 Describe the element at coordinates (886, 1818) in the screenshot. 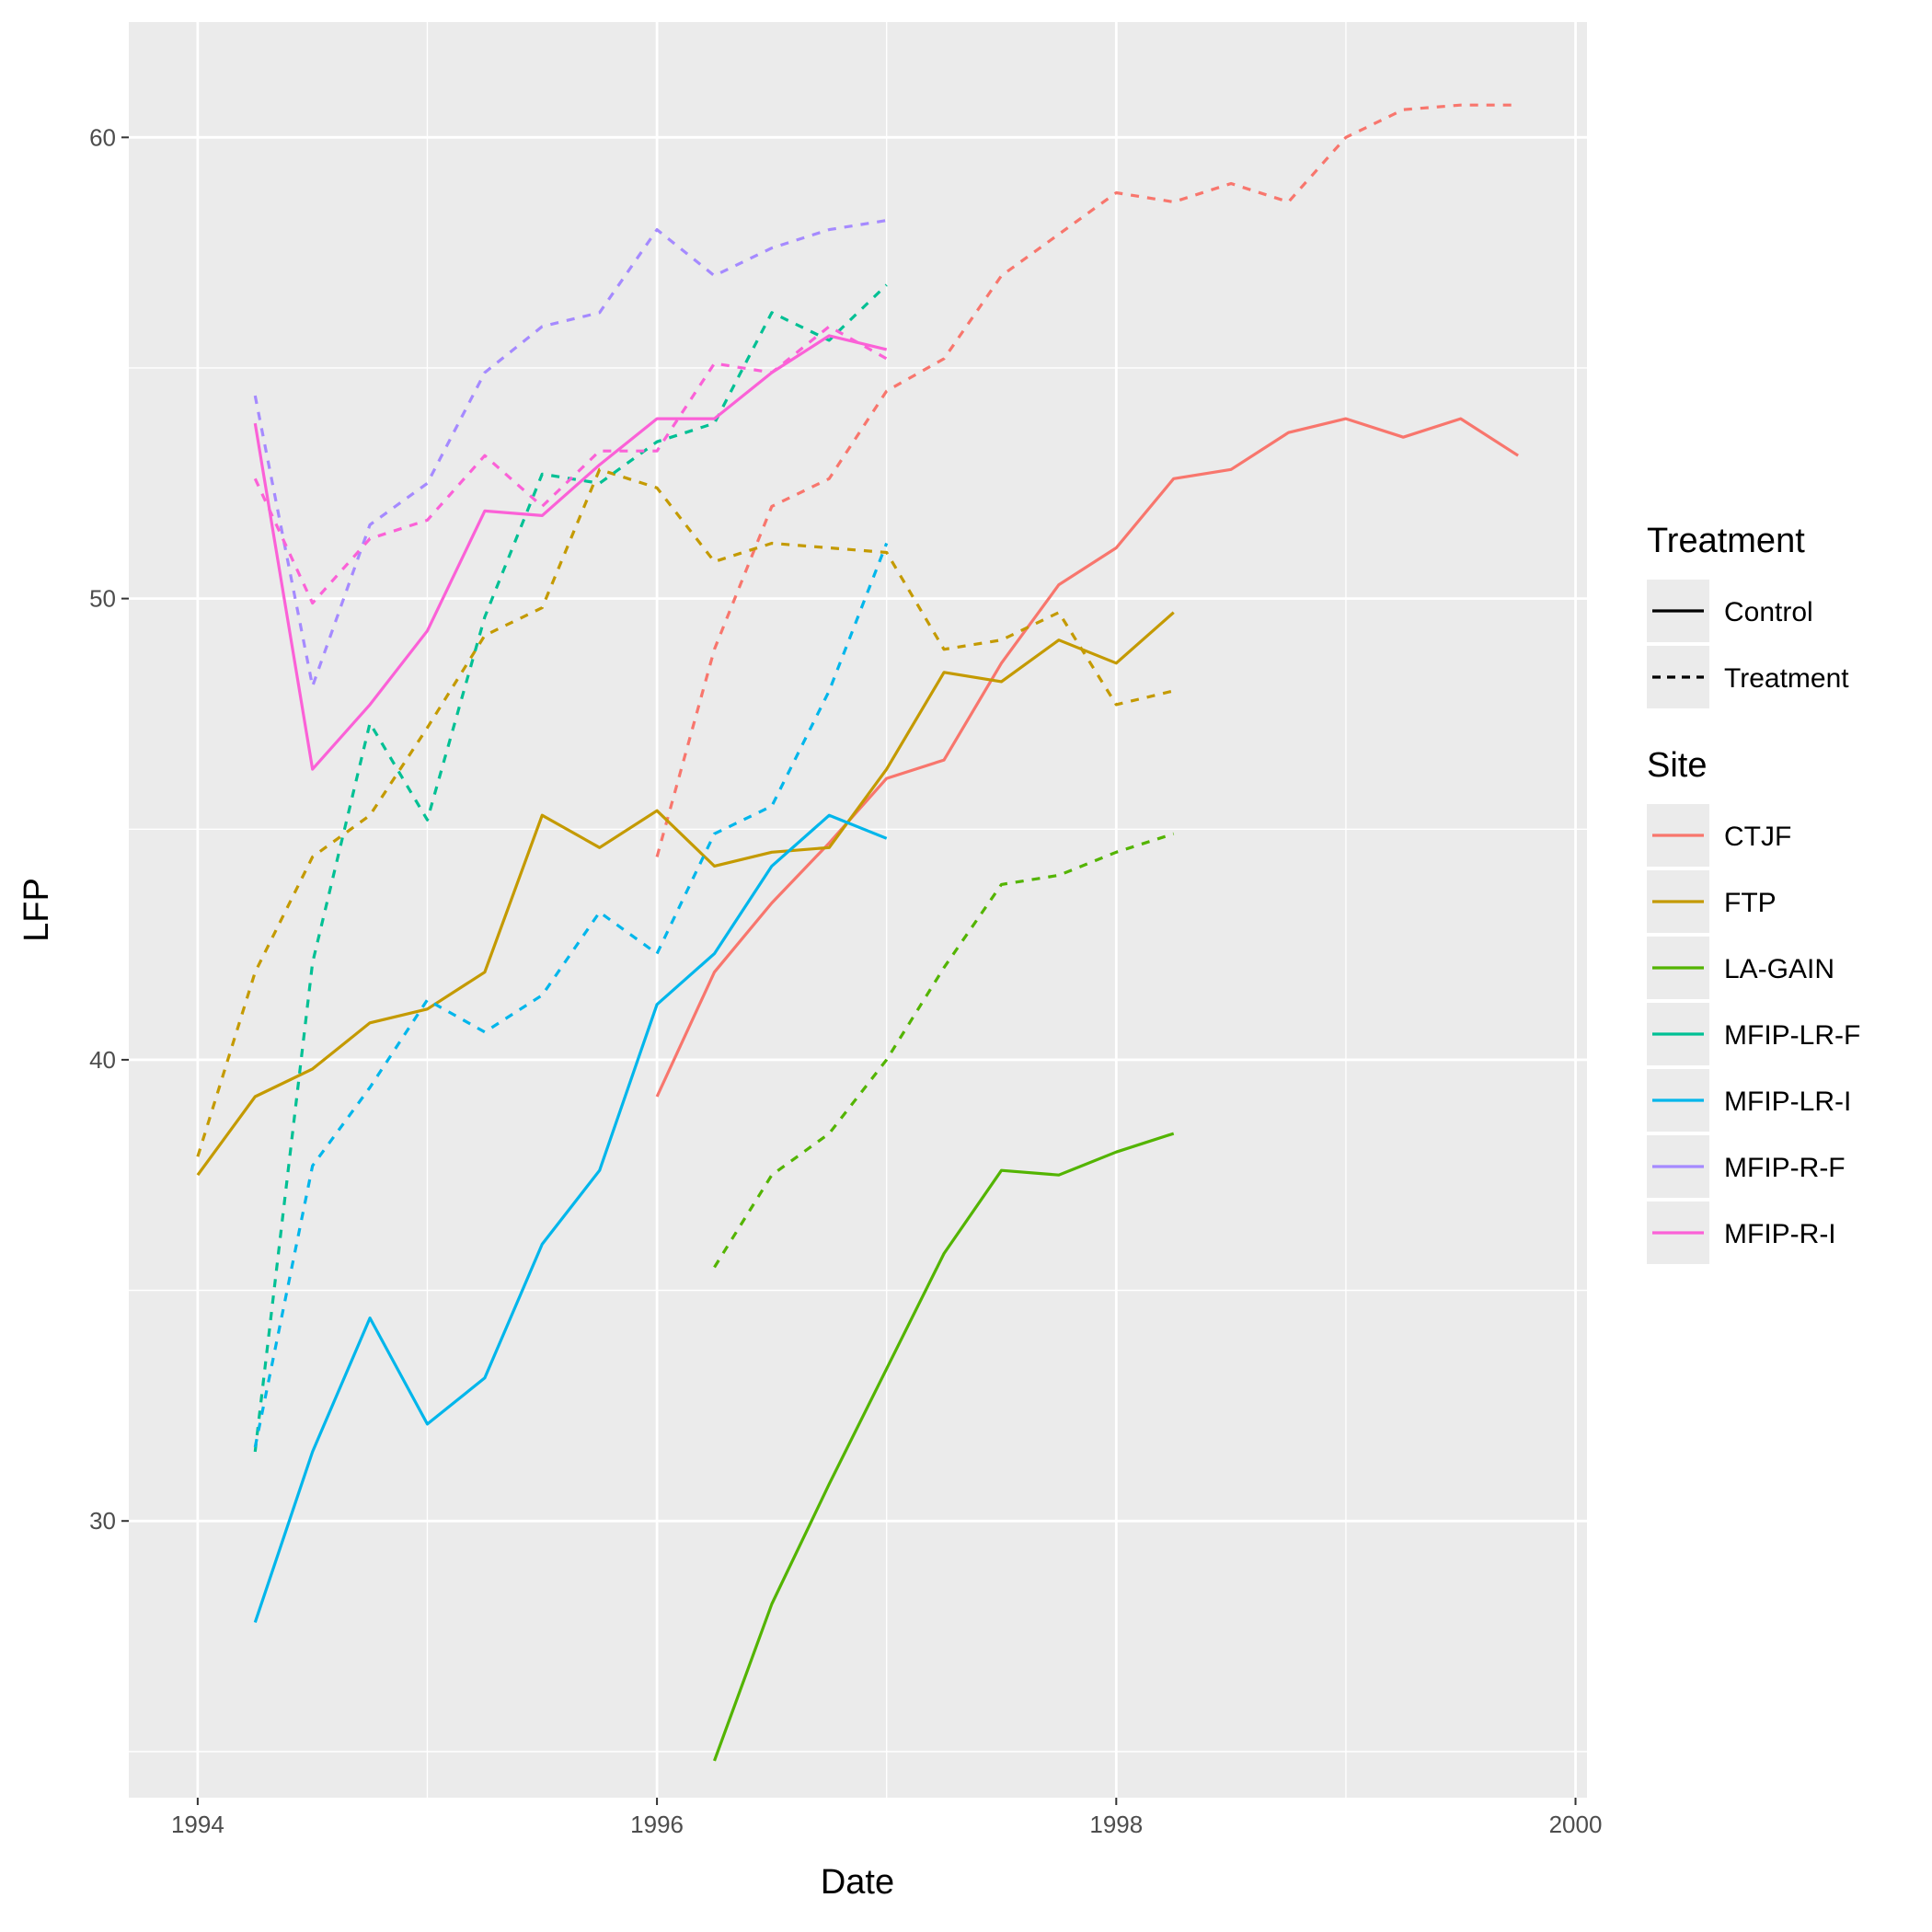

I see `x-axis-ticks: 1994 1996 1998 2000` at that location.